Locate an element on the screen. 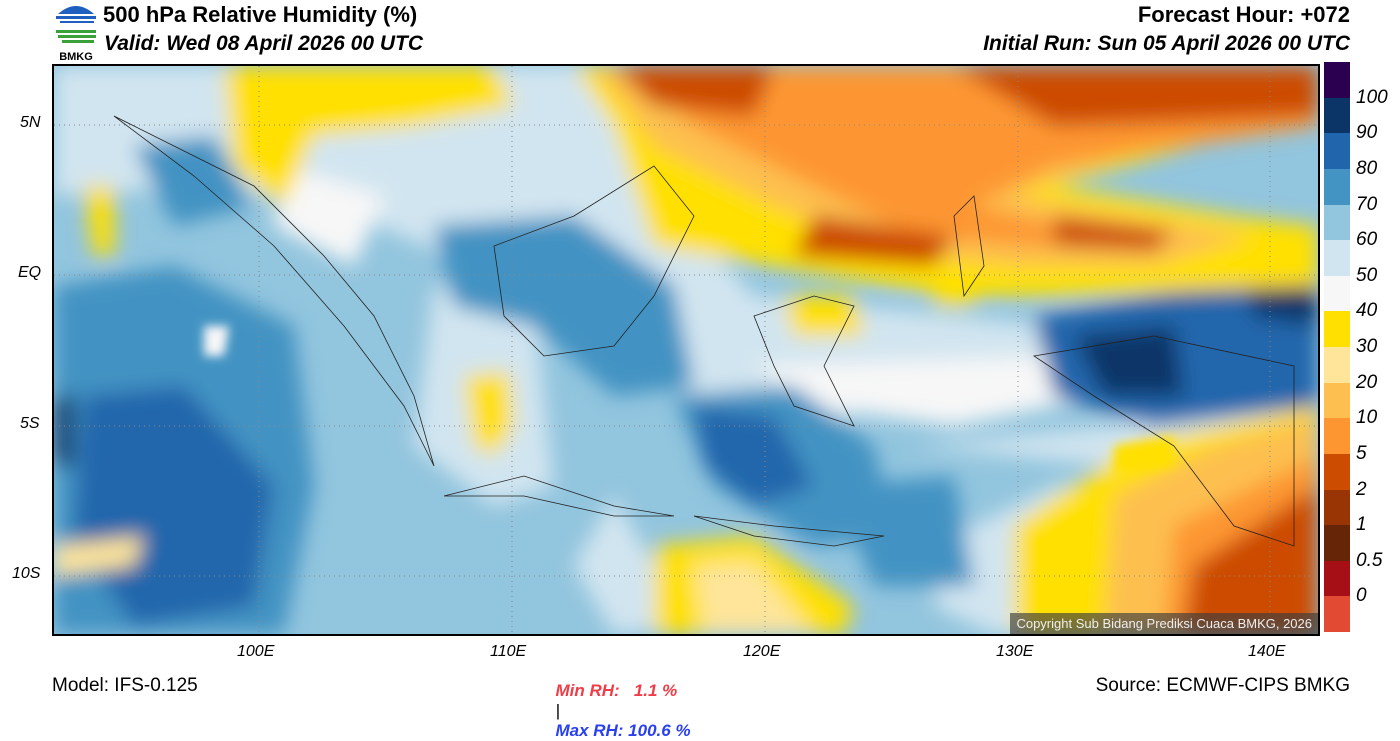 This screenshot has height=741, width=1400. min-rh: Min RH: 1.1 % is located at coordinates (616, 690).